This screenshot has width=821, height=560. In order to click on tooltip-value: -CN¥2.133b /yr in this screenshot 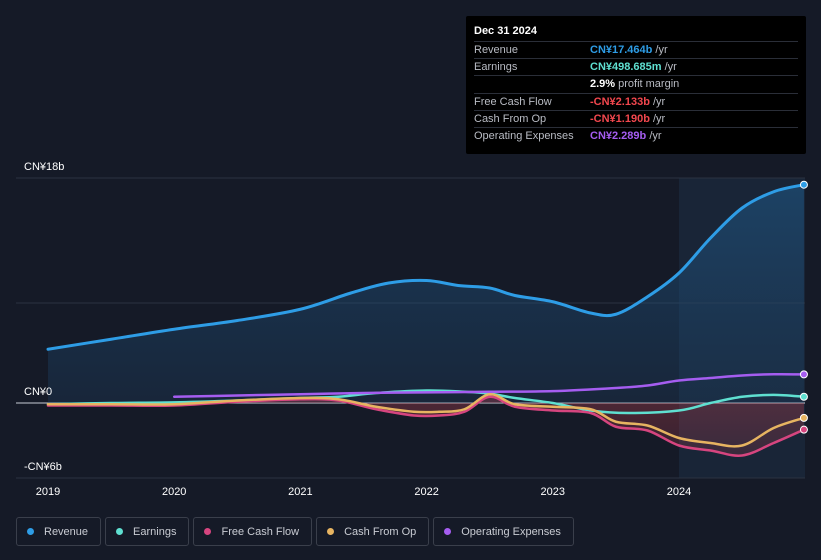, I will do `click(628, 101)`.